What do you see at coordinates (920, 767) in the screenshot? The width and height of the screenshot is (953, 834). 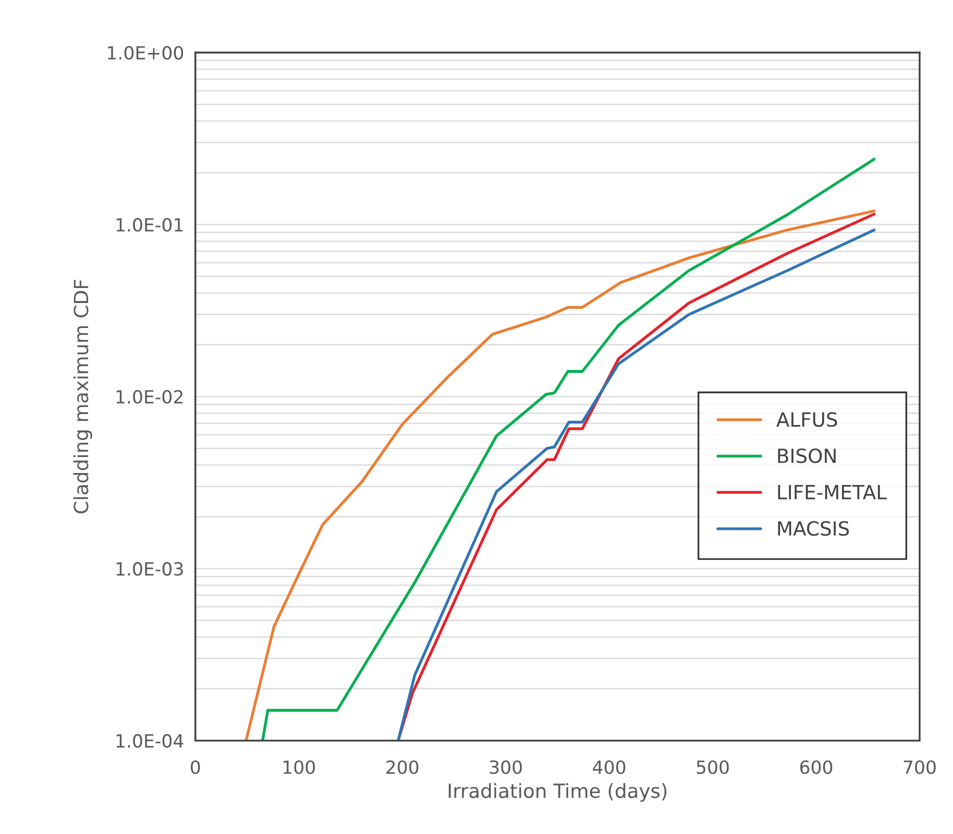 I see `x-tick-label: 700` at bounding box center [920, 767].